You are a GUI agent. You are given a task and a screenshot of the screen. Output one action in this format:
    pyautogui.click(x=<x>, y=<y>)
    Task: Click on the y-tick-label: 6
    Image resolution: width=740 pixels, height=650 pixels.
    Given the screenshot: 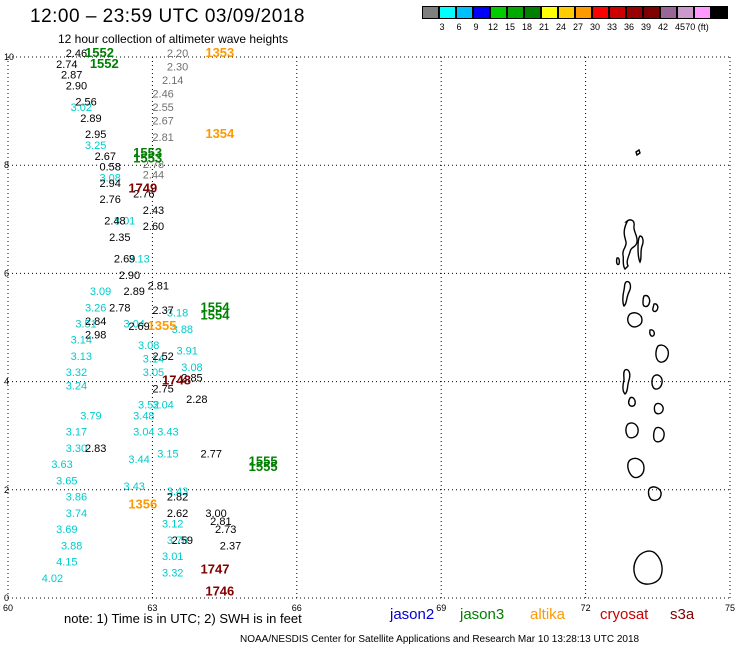 What is the action you would take?
    pyautogui.click(x=6, y=273)
    